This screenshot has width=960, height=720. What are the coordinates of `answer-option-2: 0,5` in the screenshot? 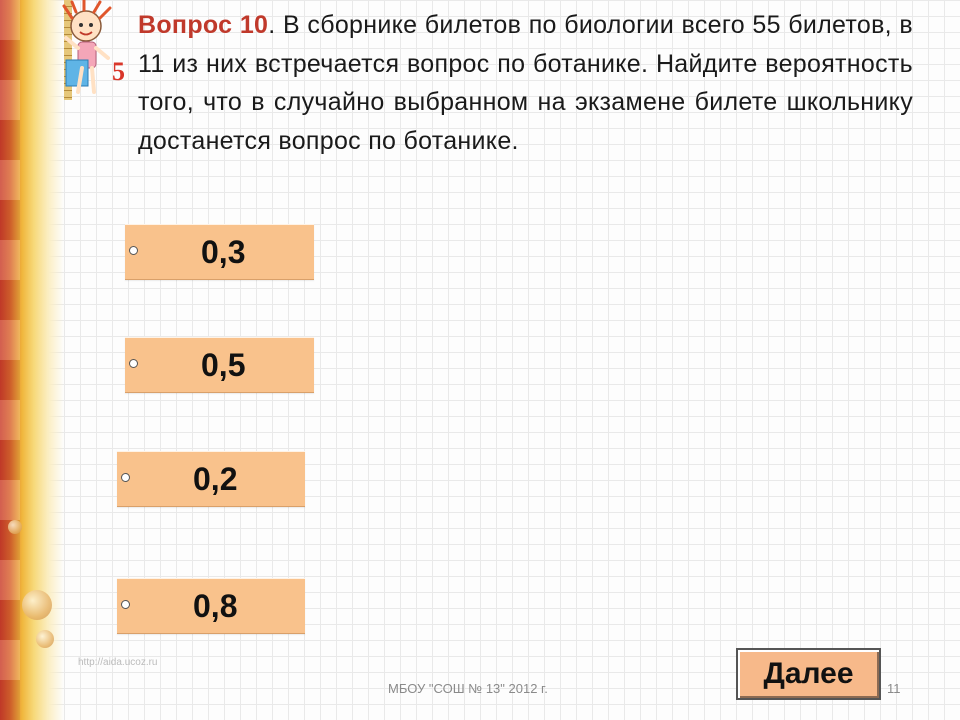 It's located at (219, 365).